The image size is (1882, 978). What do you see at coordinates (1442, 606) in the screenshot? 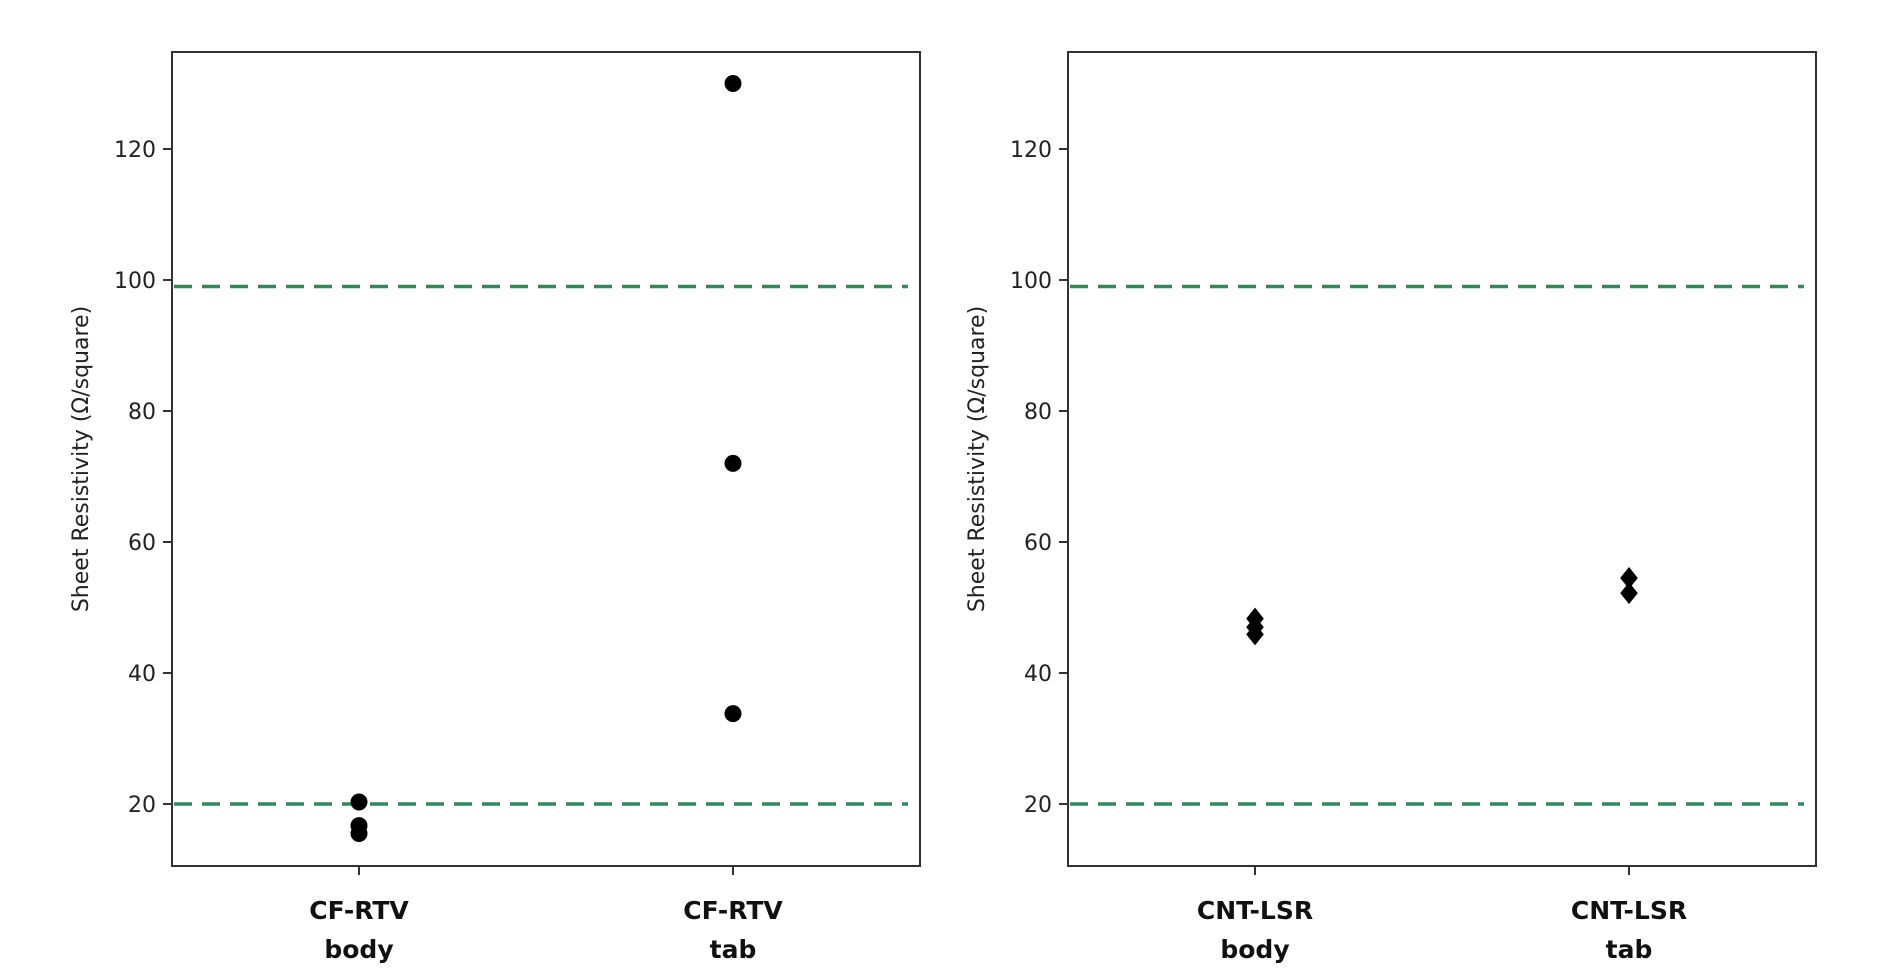
I see `data-points-right` at bounding box center [1442, 606].